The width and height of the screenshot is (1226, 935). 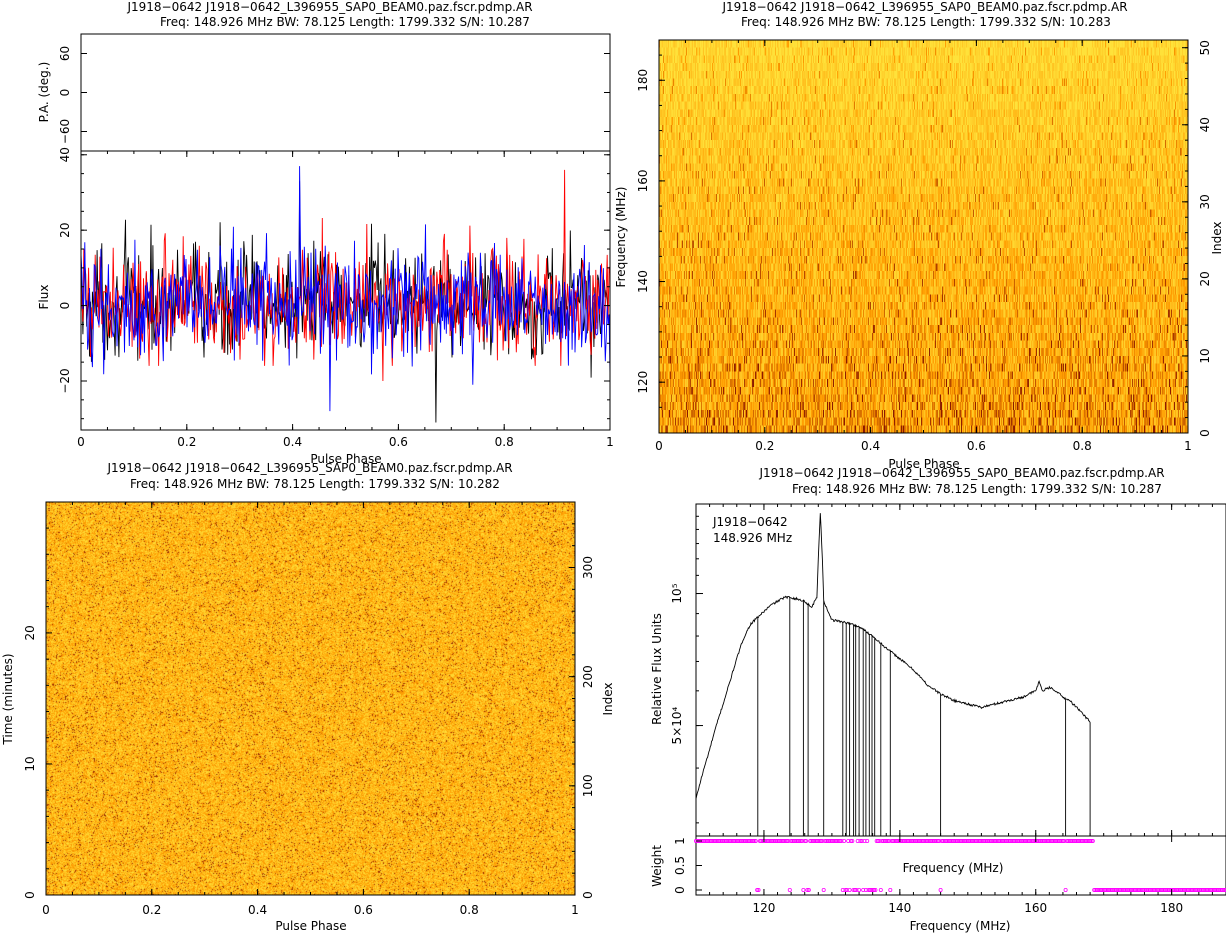 What do you see at coordinates (1205, 278) in the screenshot?
I see `y2-tick-label: 20` at bounding box center [1205, 278].